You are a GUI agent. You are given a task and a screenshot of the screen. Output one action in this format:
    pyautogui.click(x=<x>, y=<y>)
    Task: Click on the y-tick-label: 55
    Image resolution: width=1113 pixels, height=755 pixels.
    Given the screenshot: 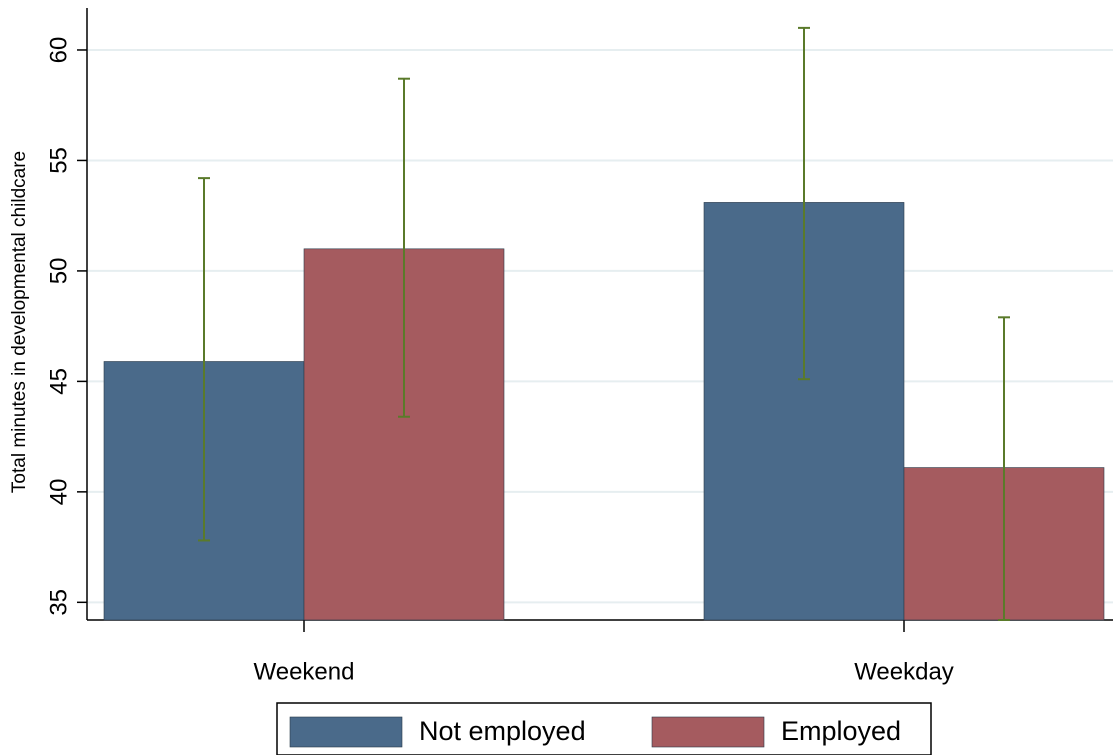 What is the action you would take?
    pyautogui.click(x=58, y=160)
    